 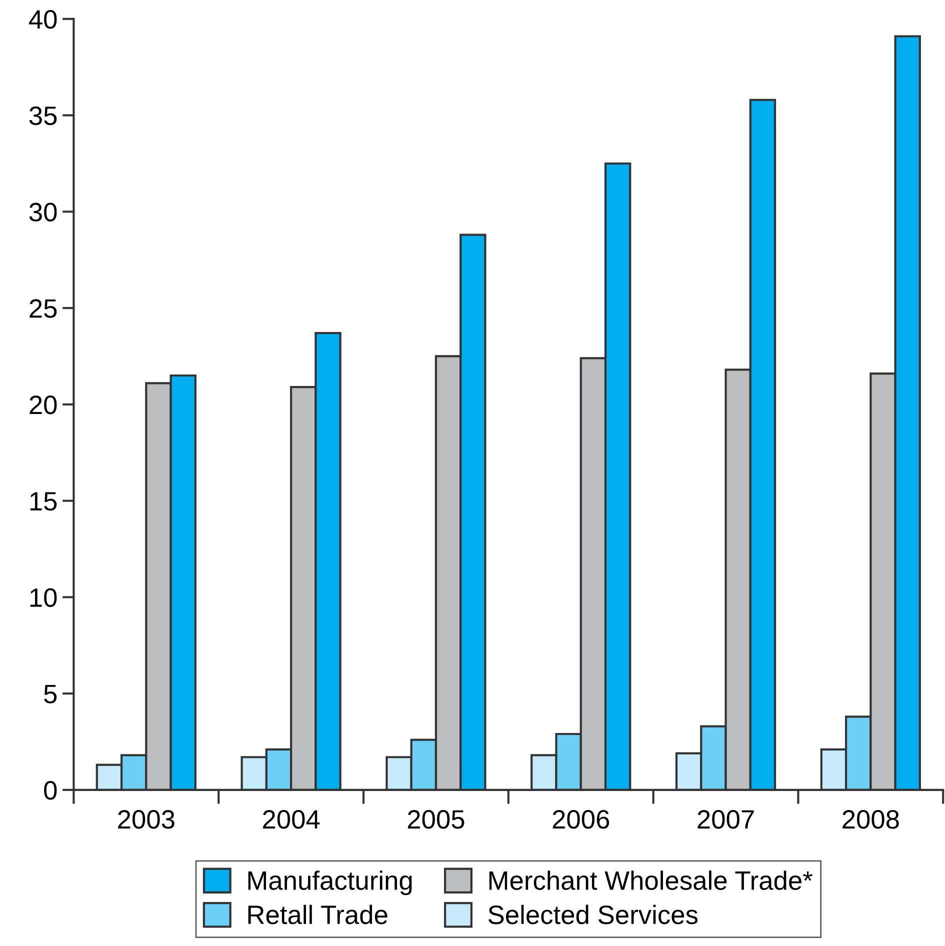 What do you see at coordinates (593, 914) in the screenshot?
I see `legend-label: Selected Services` at bounding box center [593, 914].